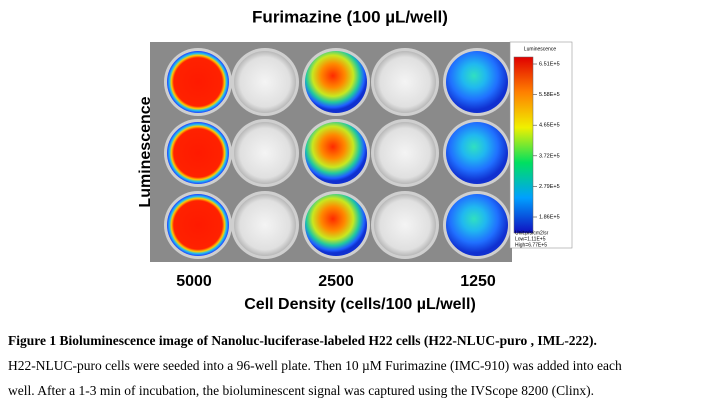 Image resolution: width=704 pixels, height=407 pixels. I want to click on column-label: 1250, so click(478, 281).